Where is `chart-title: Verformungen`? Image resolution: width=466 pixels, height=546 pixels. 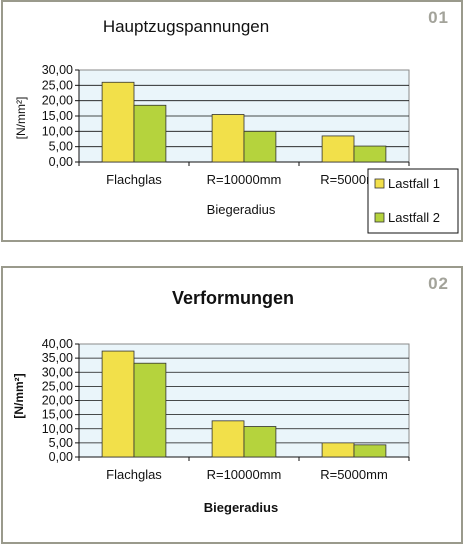 chart-title: Verformungen is located at coordinates (233, 298).